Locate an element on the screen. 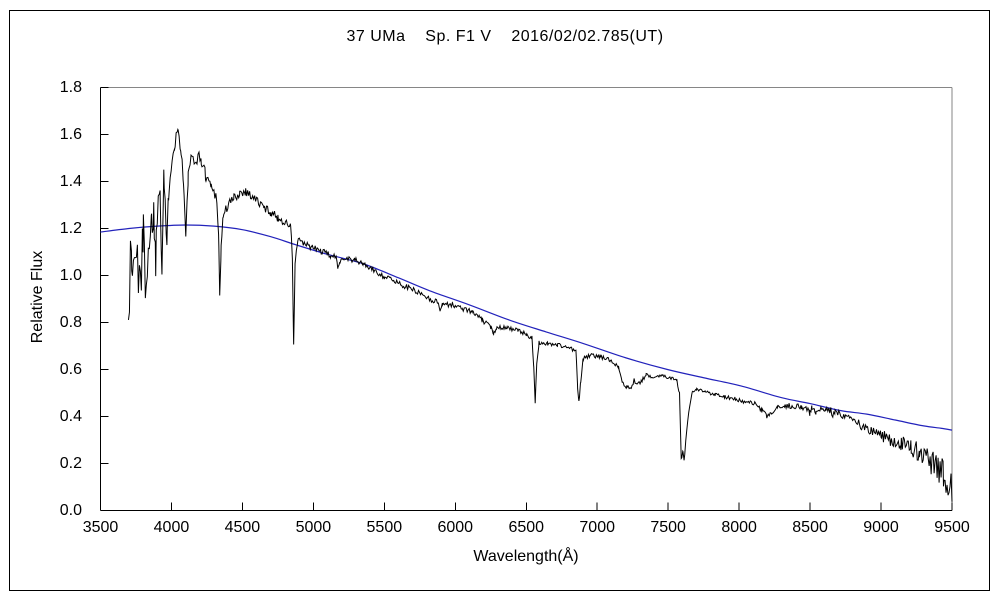 The image size is (1000, 600). y-tick-label: 1.0 is located at coordinates (70, 275).